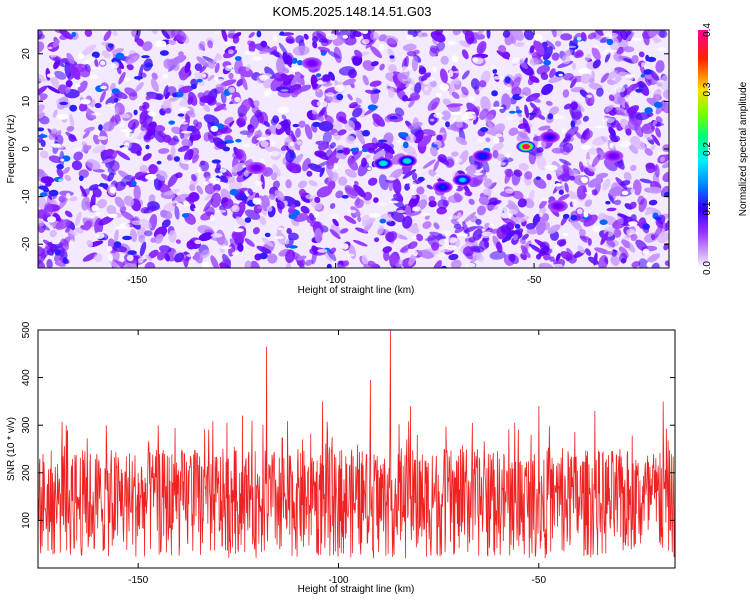 Image resolution: width=750 pixels, height=600 pixels. What do you see at coordinates (26, 472) in the screenshot?
I see `snr-y-tick-label: 200` at bounding box center [26, 472].